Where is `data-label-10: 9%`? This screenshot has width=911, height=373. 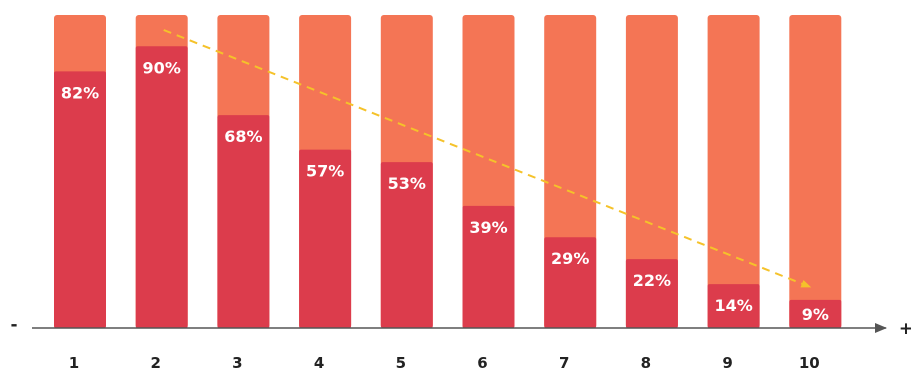 data-label-10: 9% is located at coordinates (815, 314).